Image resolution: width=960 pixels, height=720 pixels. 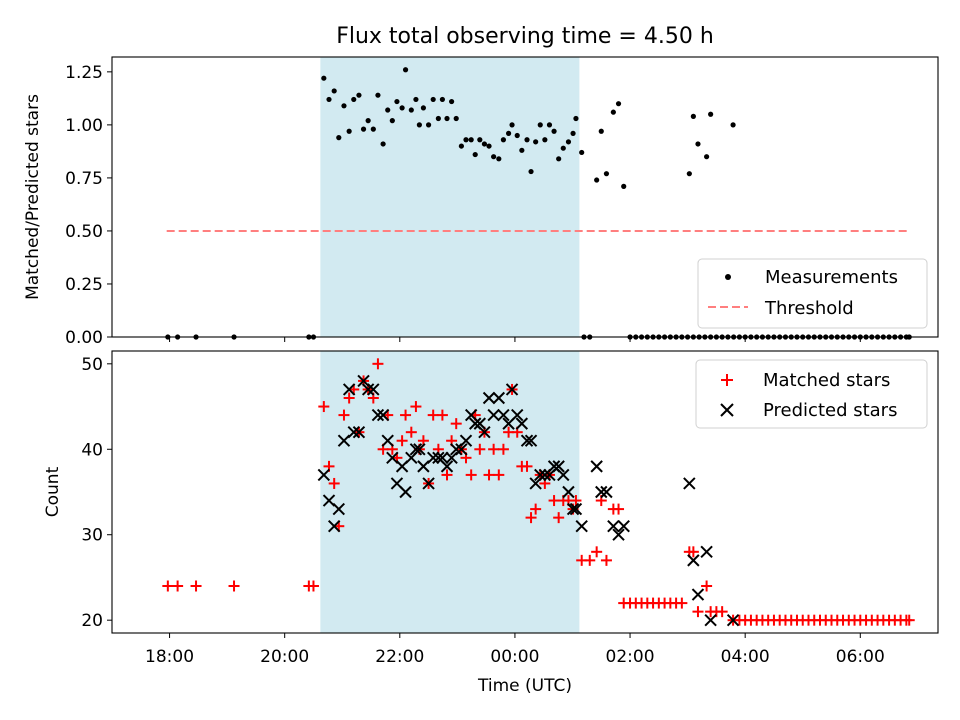 What do you see at coordinates (169, 657) in the screenshot?
I see `x-tick-label: 18:00` at bounding box center [169, 657].